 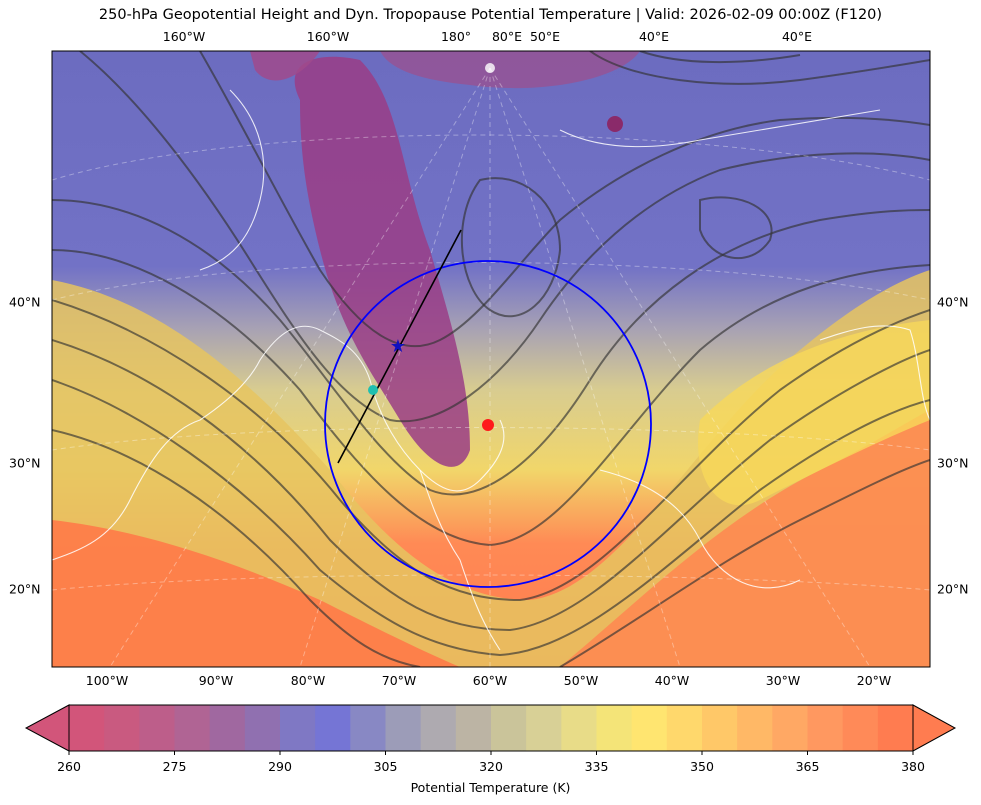 I want to click on colorbar-tick-label: 305, so click(x=385, y=766).